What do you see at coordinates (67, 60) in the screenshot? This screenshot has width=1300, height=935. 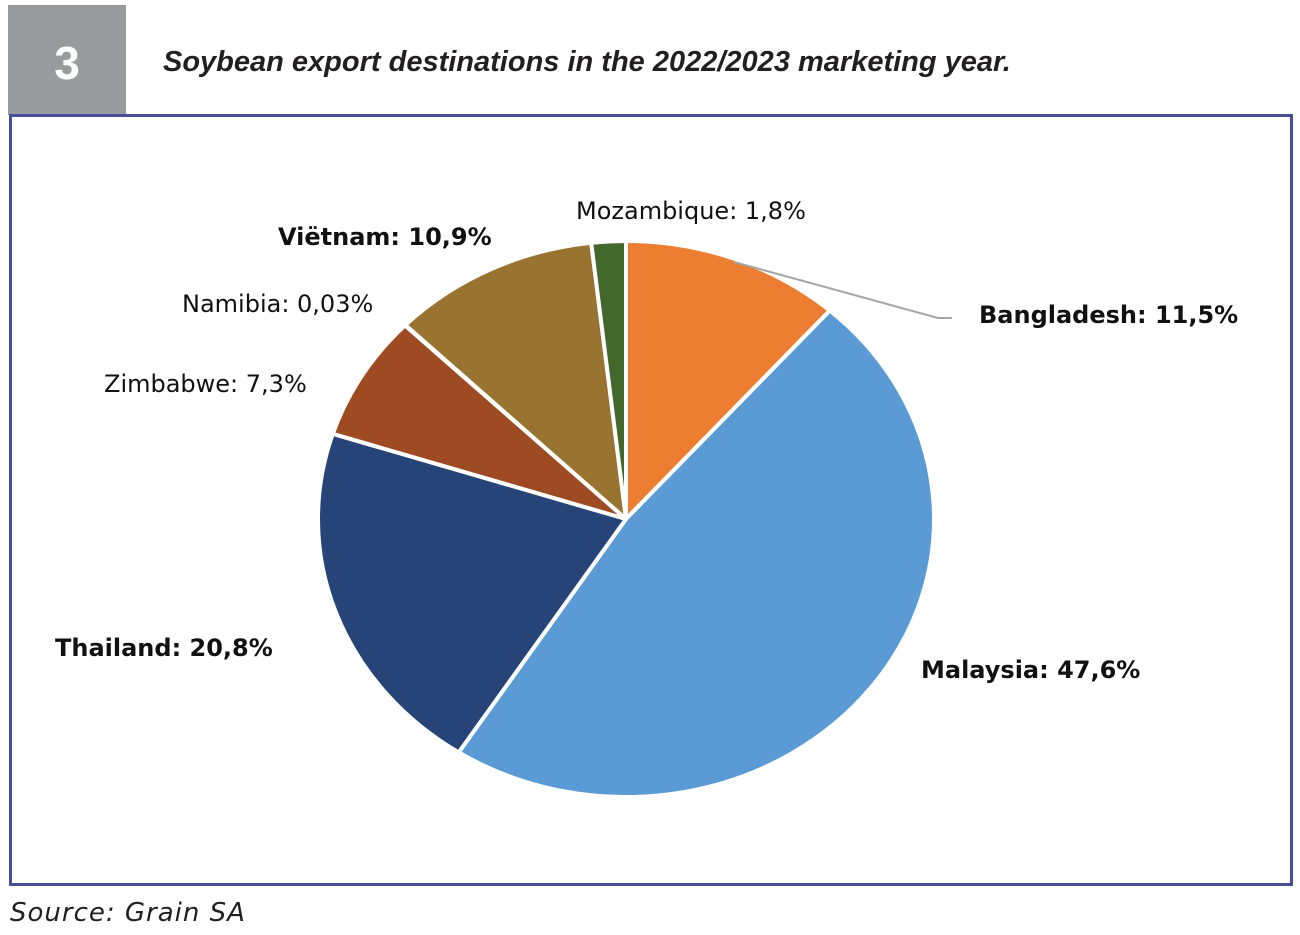 I see `figure-number: 3` at bounding box center [67, 60].